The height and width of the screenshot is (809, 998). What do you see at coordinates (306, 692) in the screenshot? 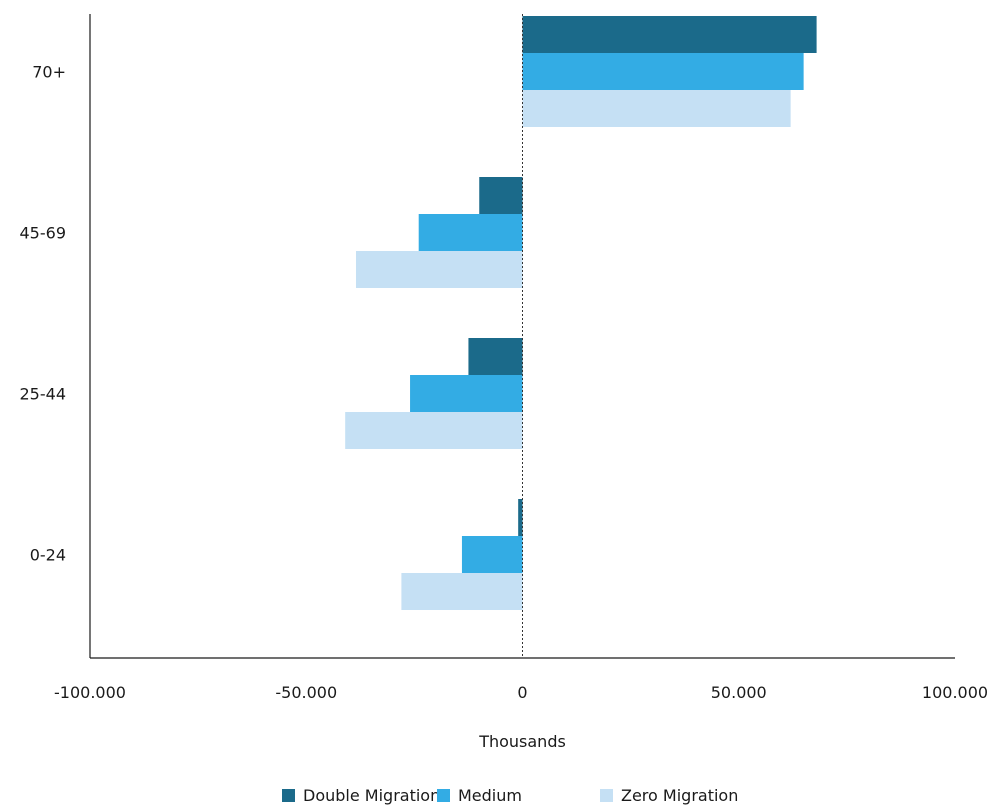
I see `x-tick-label: -50.000` at bounding box center [306, 692].